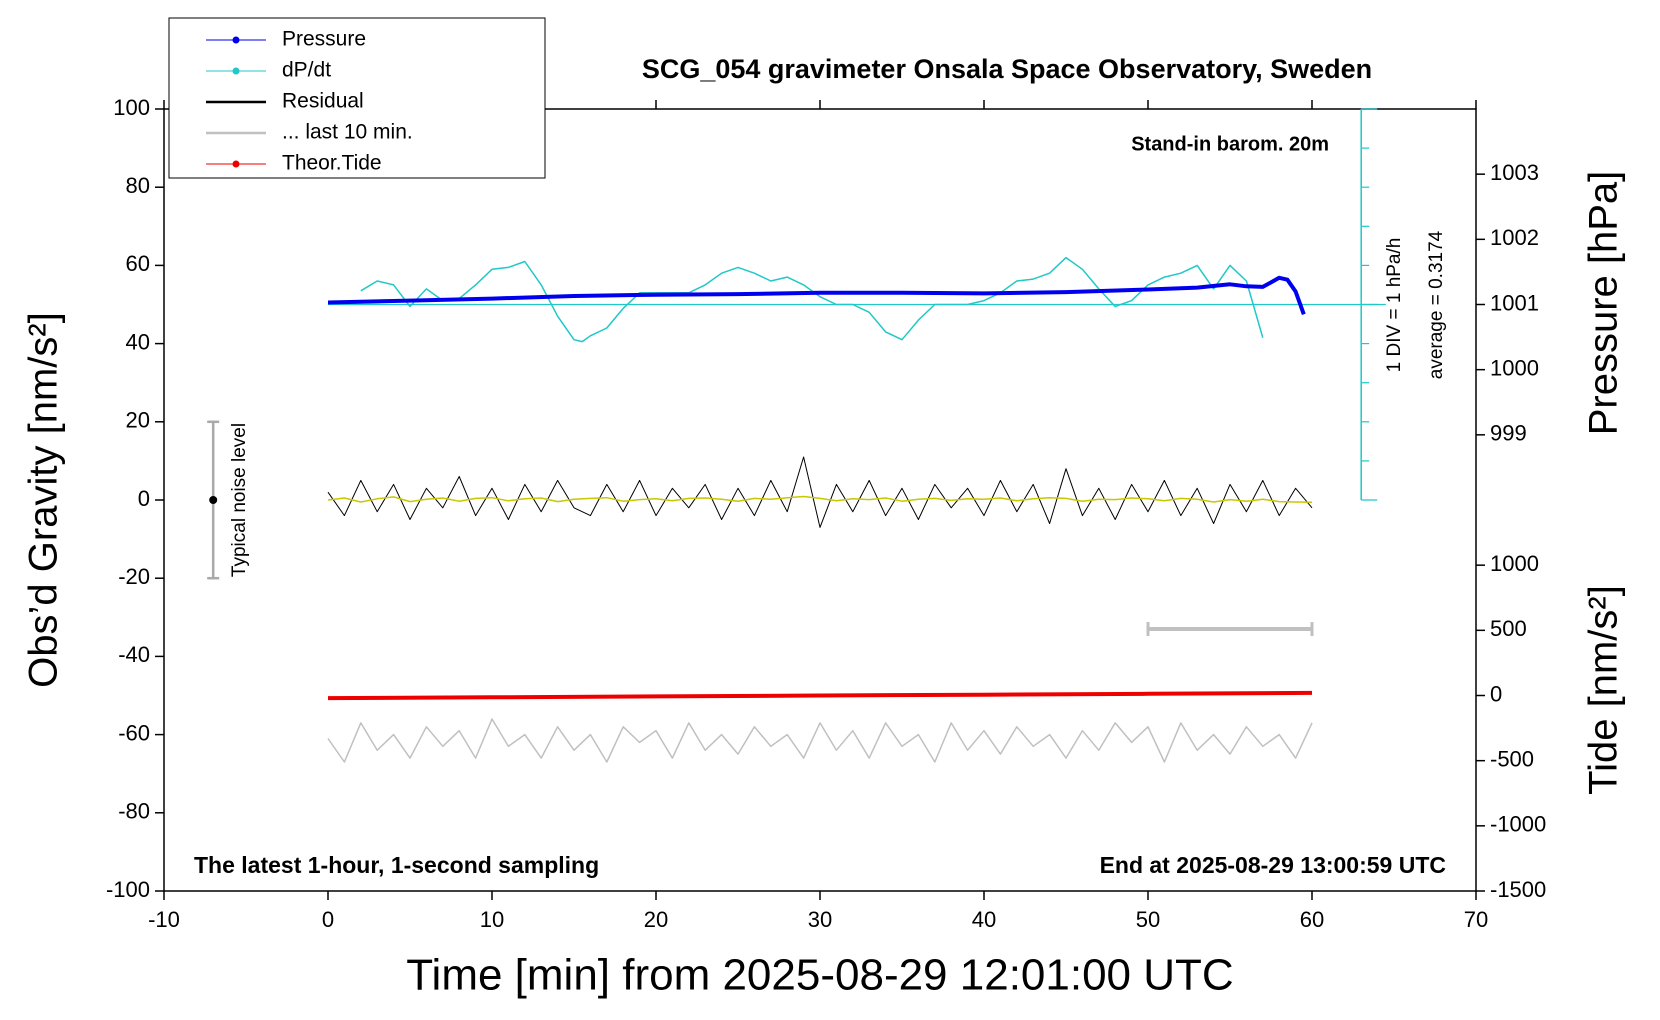 The height and width of the screenshot is (1020, 1660). I want to click on y-tick-label: -100, so click(128, 889).